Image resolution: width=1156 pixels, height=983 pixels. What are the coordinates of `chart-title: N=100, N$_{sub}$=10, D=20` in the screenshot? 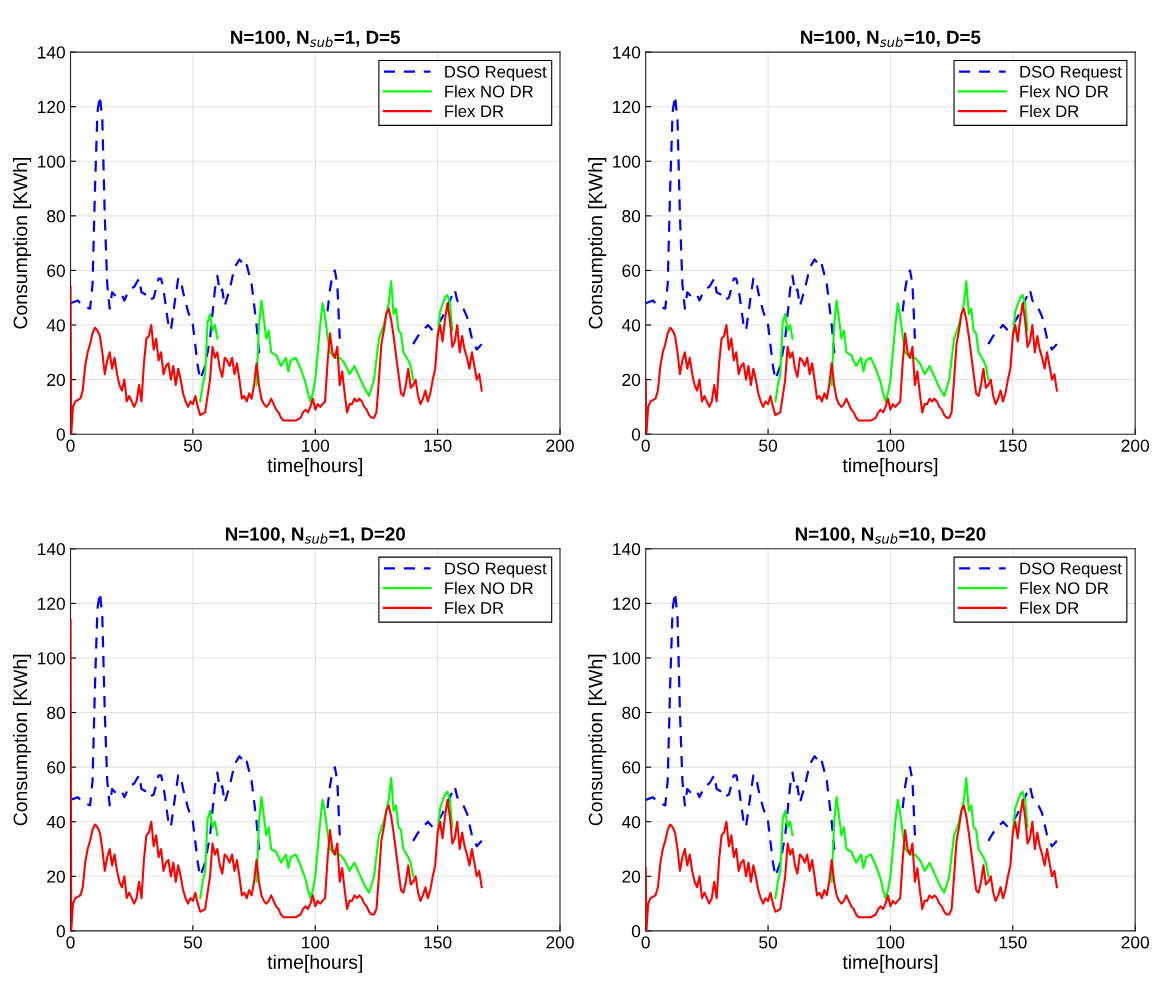 It's located at (890, 535).